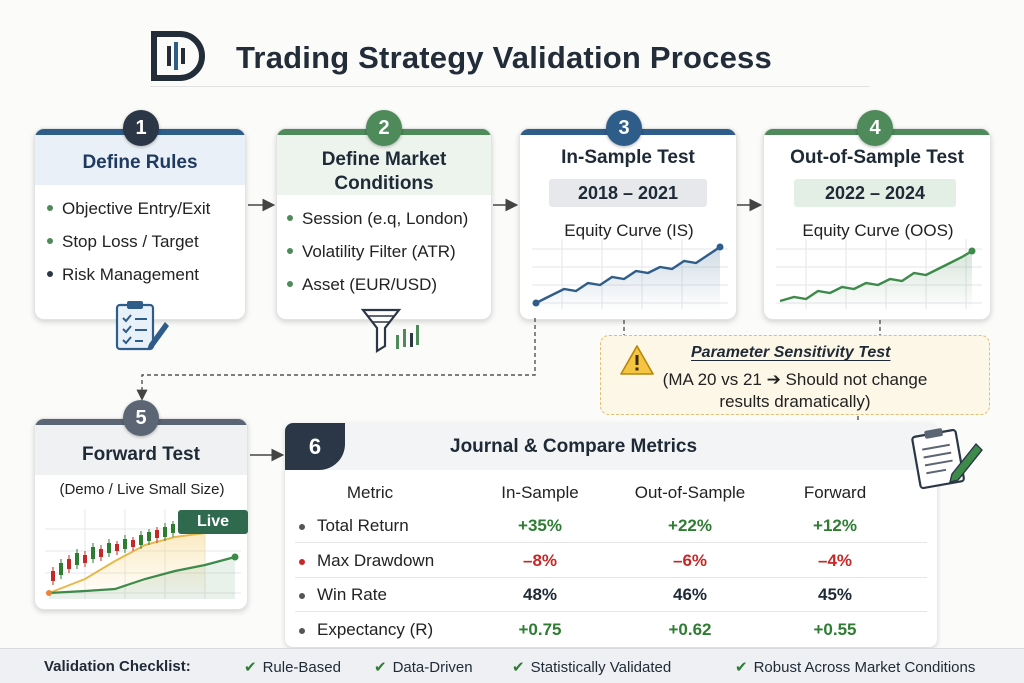  I want to click on column-header: Forward, so click(835, 492).